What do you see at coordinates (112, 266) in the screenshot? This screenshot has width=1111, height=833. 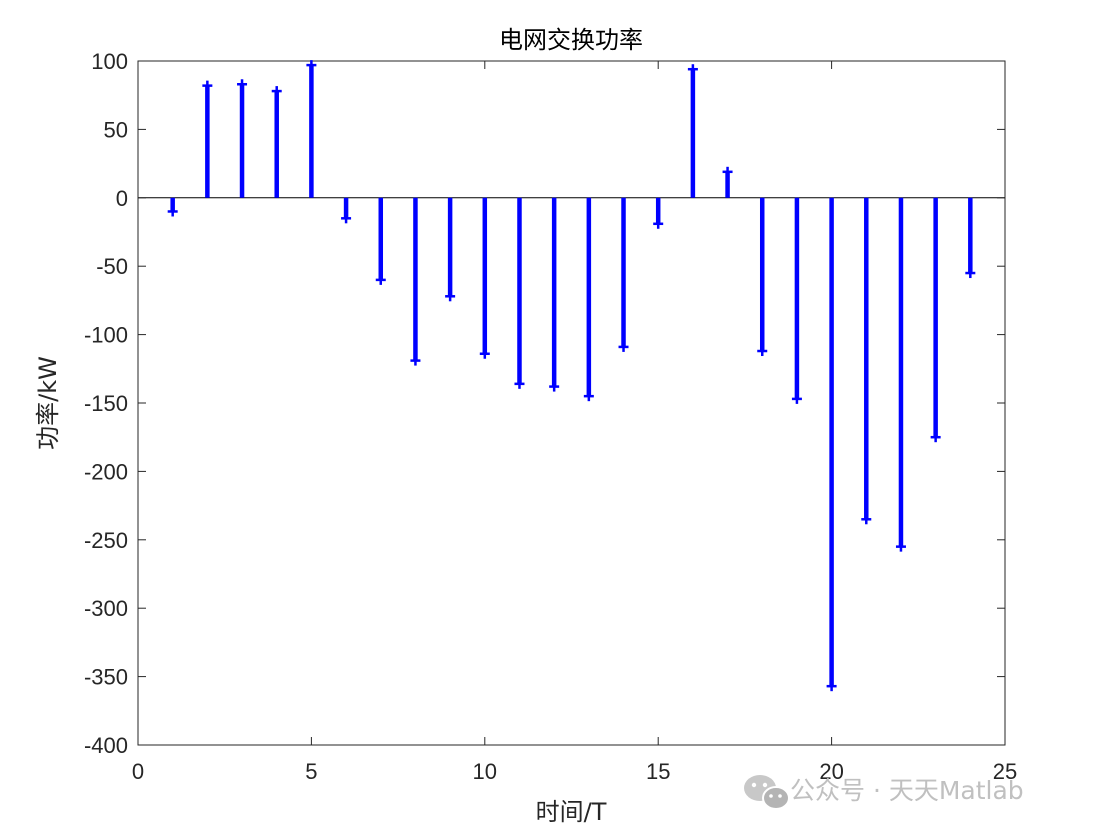 I see `y-tick-label: -50` at bounding box center [112, 266].